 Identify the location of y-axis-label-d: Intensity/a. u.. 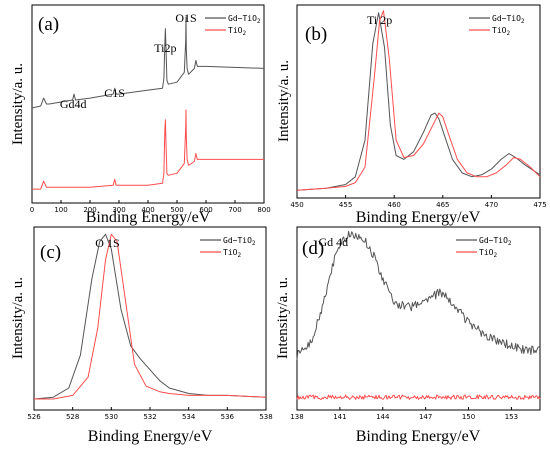
(283, 318).